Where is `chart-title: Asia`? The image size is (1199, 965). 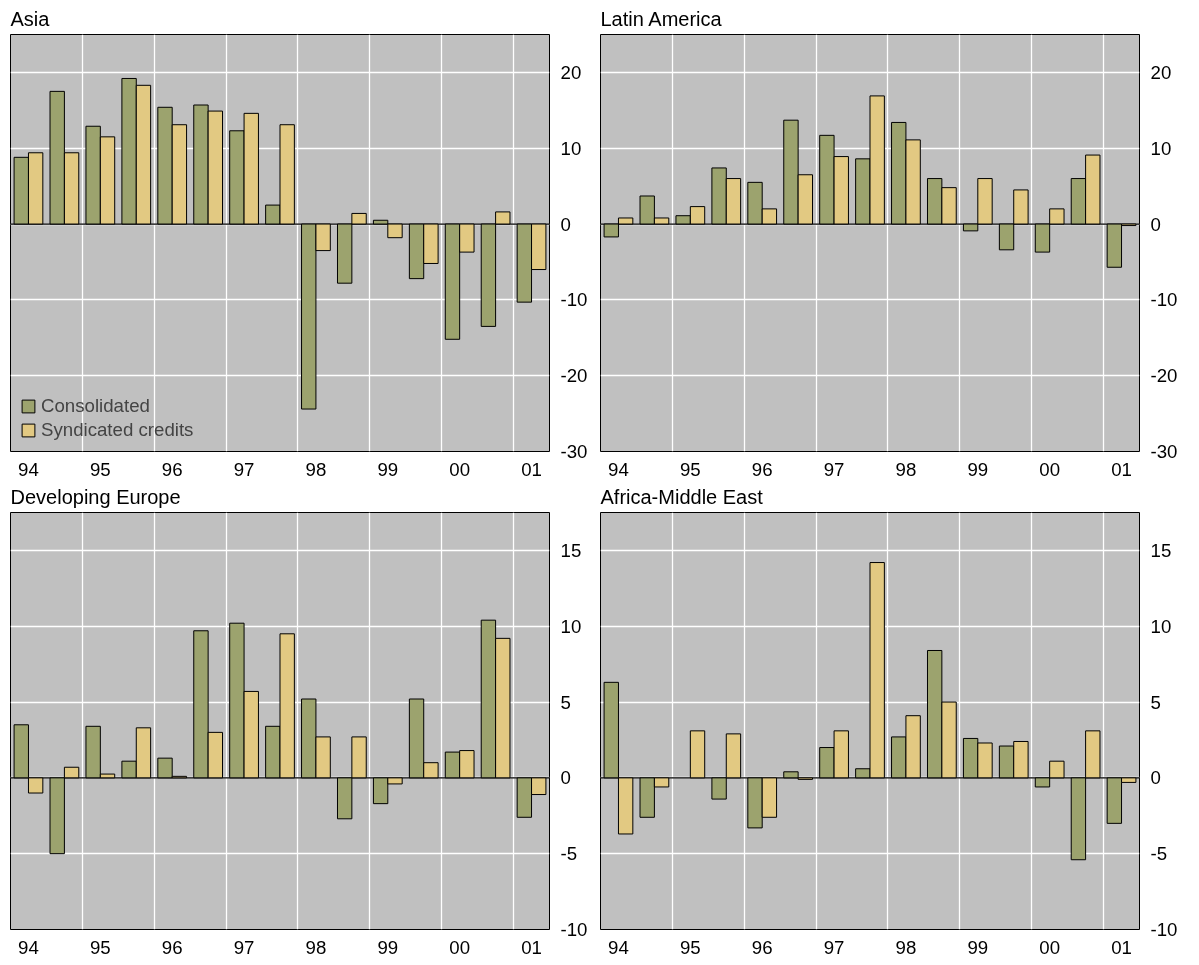
chart-title: Asia is located at coordinates (30, 18).